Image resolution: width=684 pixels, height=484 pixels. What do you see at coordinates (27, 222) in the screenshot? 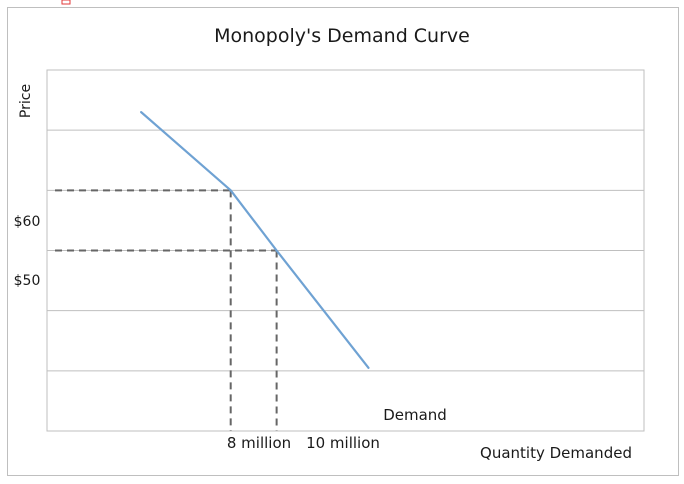
I see `y-tick-label-60: $60` at bounding box center [27, 222].